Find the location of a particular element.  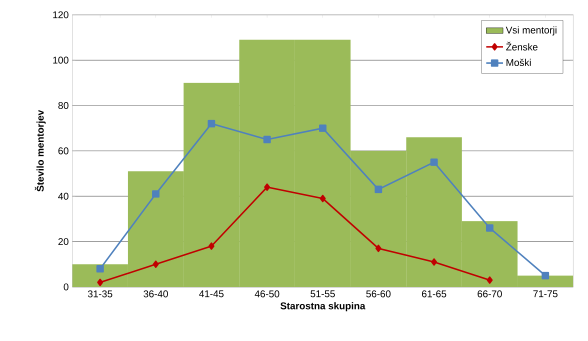

x-tick-label: 61-65 is located at coordinates (434, 294).